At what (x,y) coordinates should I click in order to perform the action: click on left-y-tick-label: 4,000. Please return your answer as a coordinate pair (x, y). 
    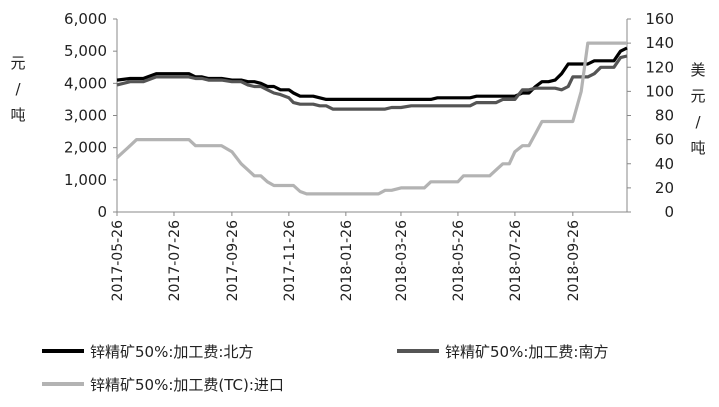
    Looking at the image, I should click on (85, 83).